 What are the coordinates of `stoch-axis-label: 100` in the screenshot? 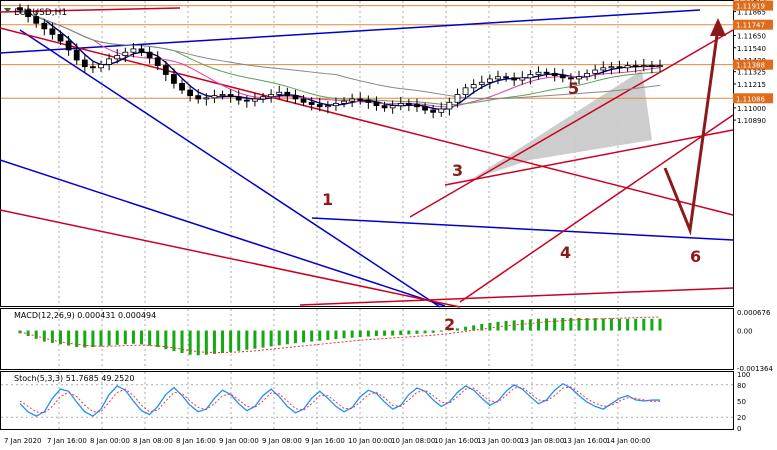 It's located at (743, 375).